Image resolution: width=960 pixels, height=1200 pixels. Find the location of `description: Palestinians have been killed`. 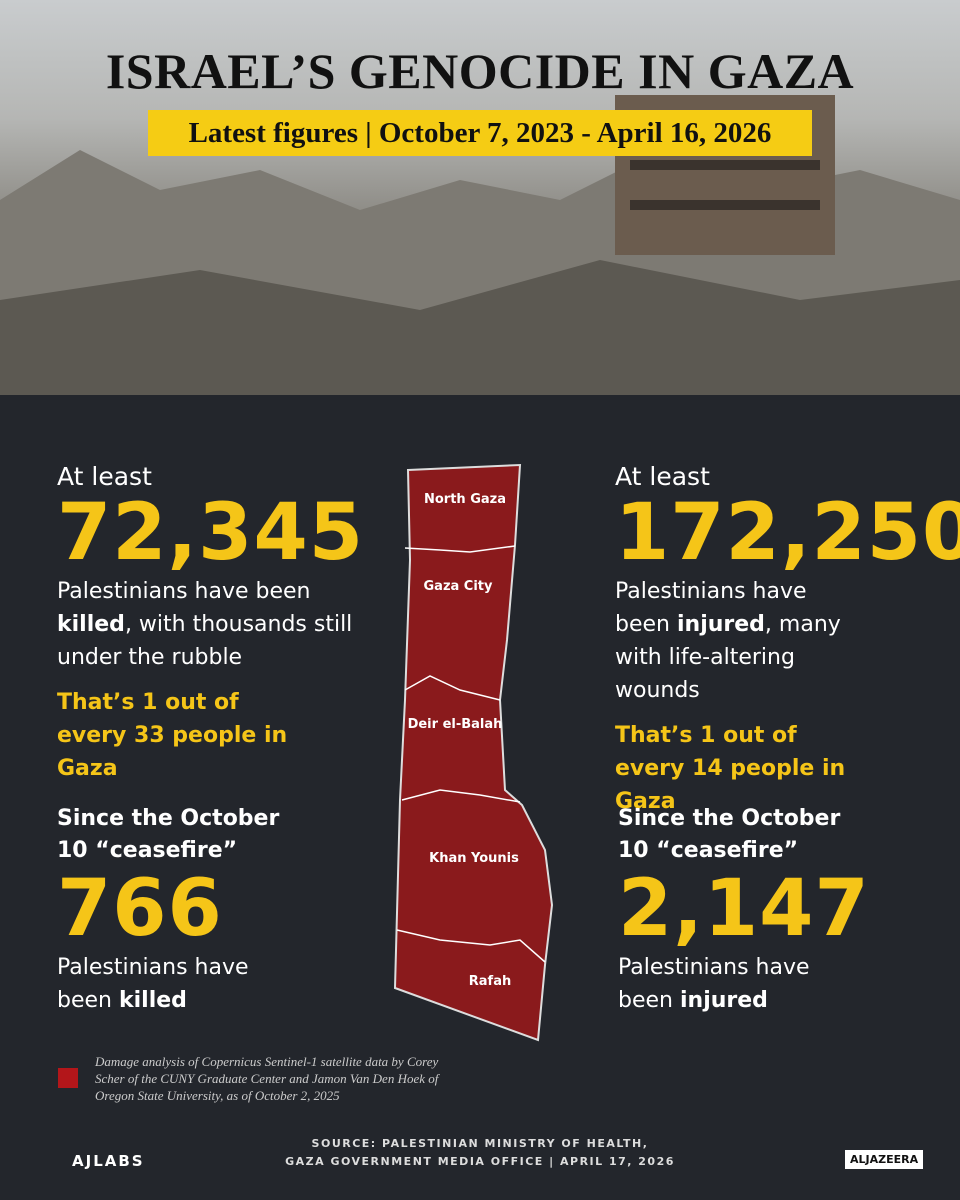

description: Palestinians have been killed is located at coordinates (157, 984).